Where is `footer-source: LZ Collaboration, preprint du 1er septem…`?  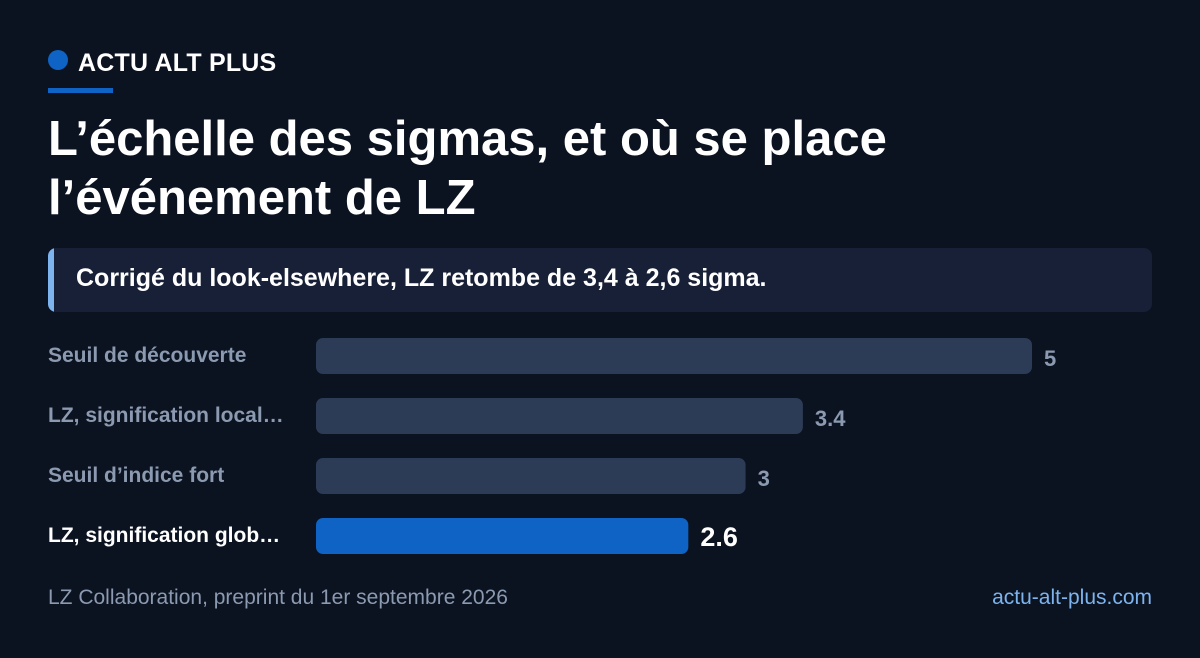 footer-source: LZ Collaboration, preprint du 1er septem… is located at coordinates (278, 597).